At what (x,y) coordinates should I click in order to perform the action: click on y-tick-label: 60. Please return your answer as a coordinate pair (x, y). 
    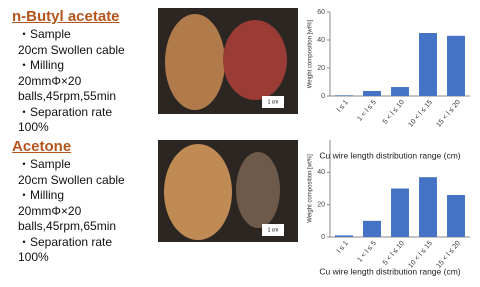
    Looking at the image, I should click on (321, 12).